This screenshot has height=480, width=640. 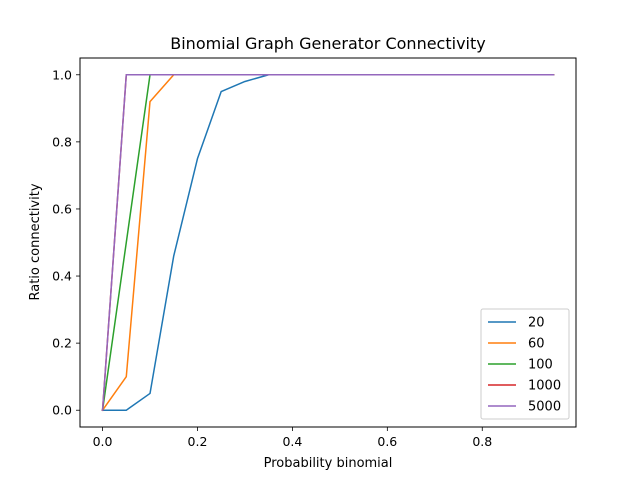 What do you see at coordinates (62, 276) in the screenshot?
I see `y-tick-label: 0.4` at bounding box center [62, 276].